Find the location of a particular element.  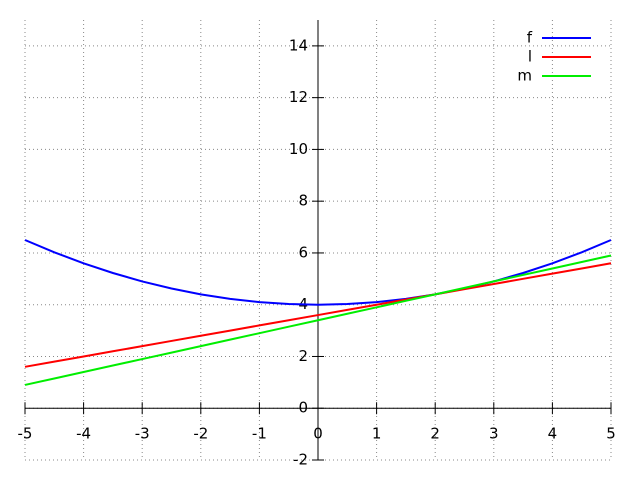

legend-label: f is located at coordinates (530, 38).